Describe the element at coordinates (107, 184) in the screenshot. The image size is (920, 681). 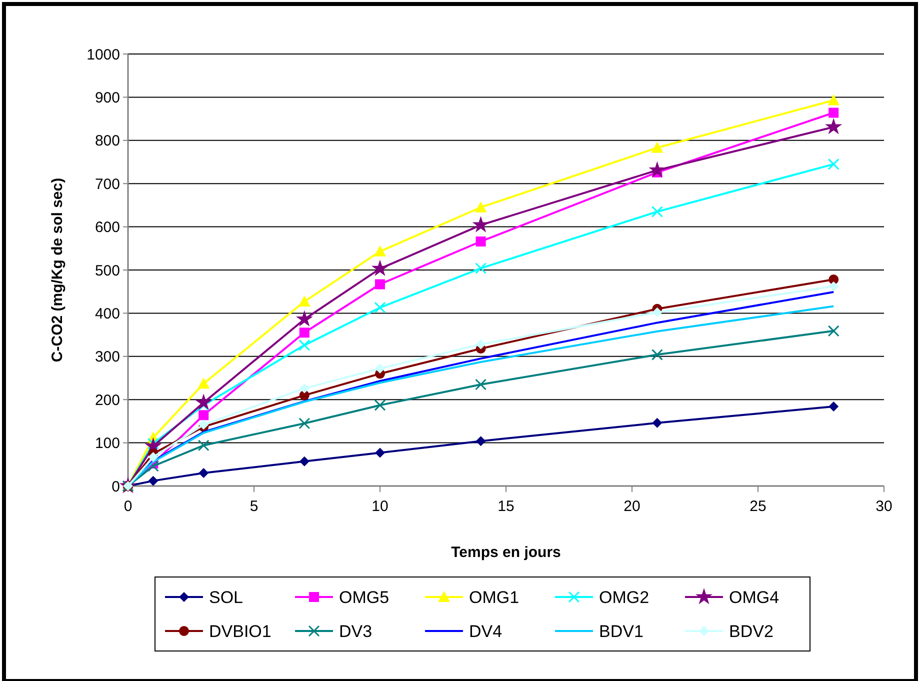
I see `y-tick-label: 700` at that location.